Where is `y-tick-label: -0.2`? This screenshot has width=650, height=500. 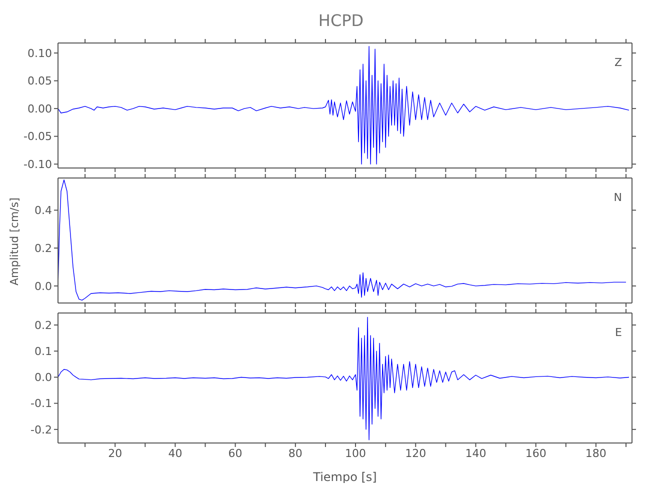
y-tick-label: -0.2 is located at coordinates (41, 429).